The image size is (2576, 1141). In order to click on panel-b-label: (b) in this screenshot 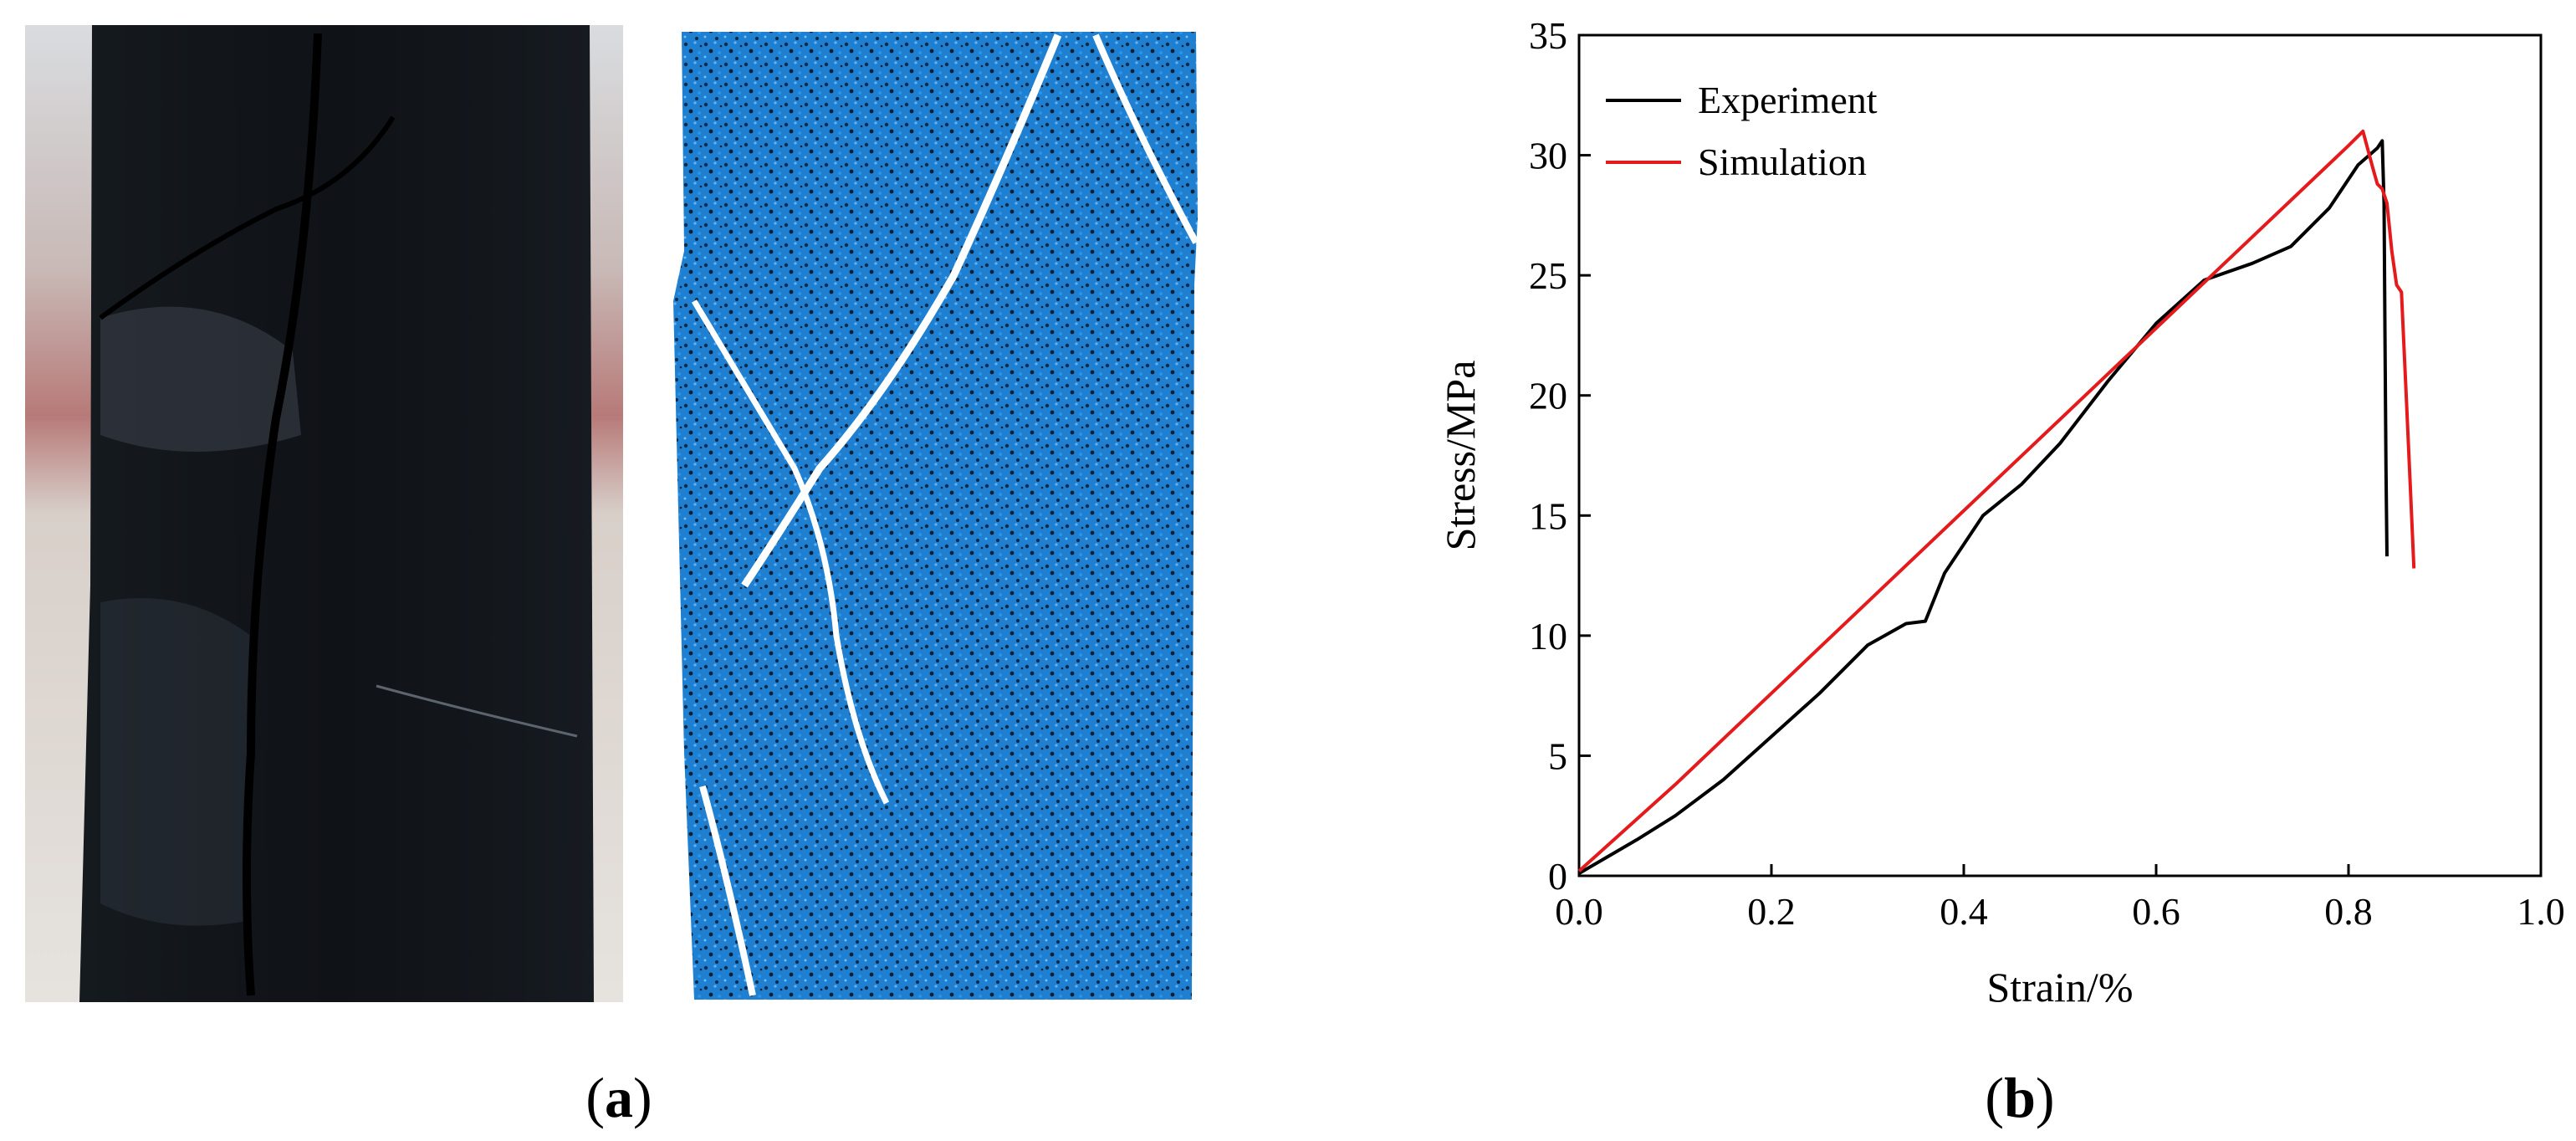, I will do `click(2019, 1097)`.